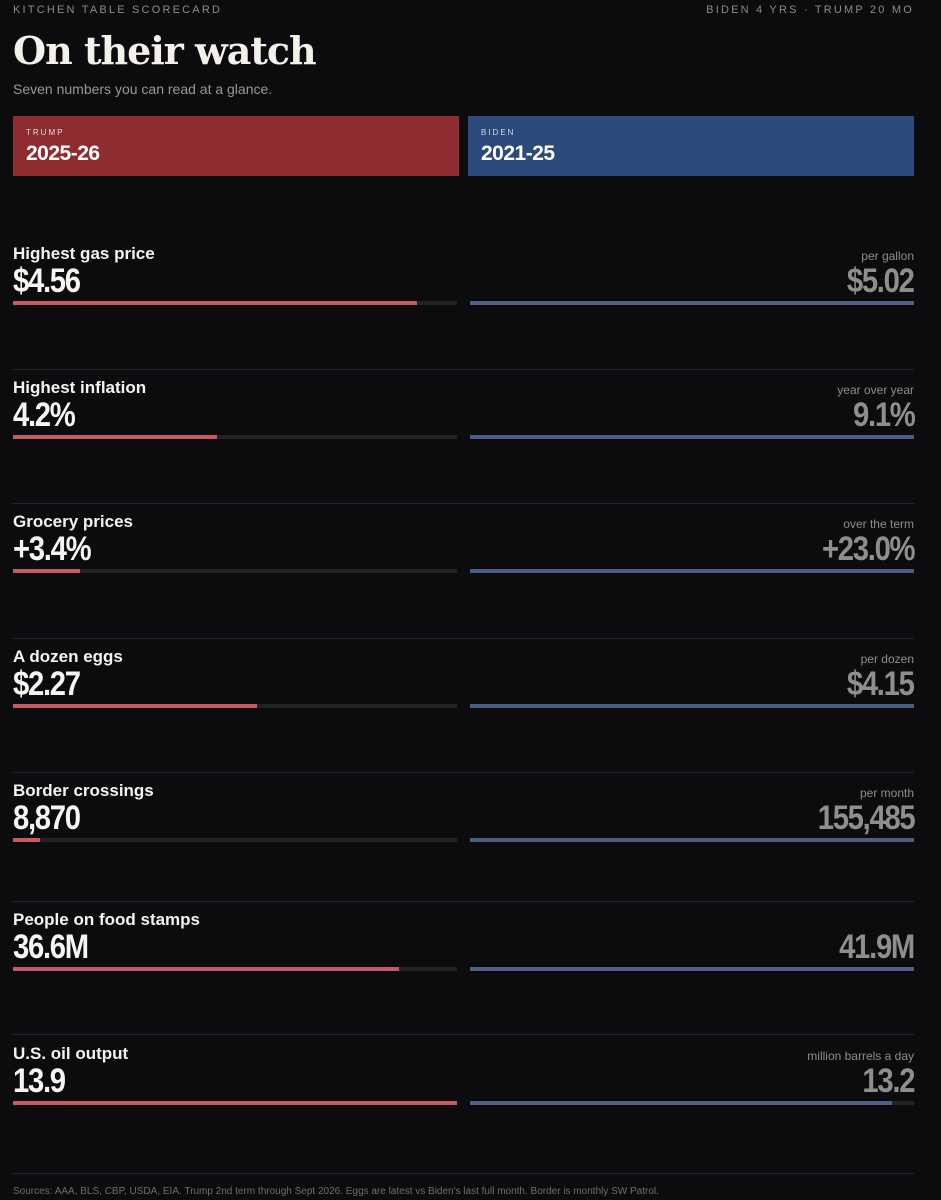 The width and height of the screenshot is (941, 1200). What do you see at coordinates (868, 549) in the screenshot?
I see `biden-value: +23.0%` at bounding box center [868, 549].